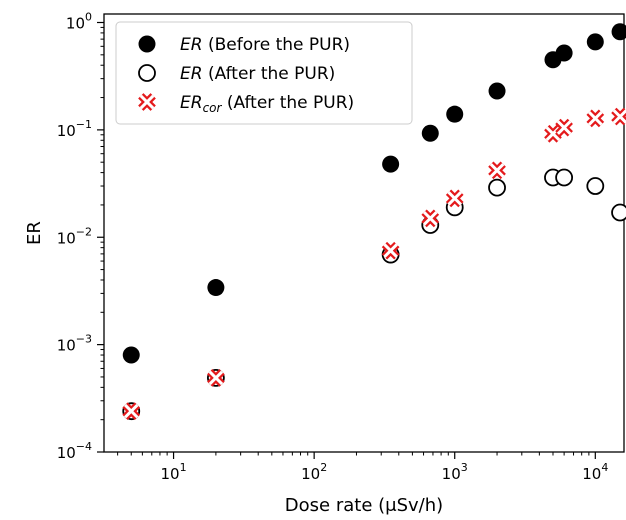 This screenshot has width=626, height=520. What do you see at coordinates (314, 472) in the screenshot?
I see `x-tick-label: 10²` at bounding box center [314, 472].